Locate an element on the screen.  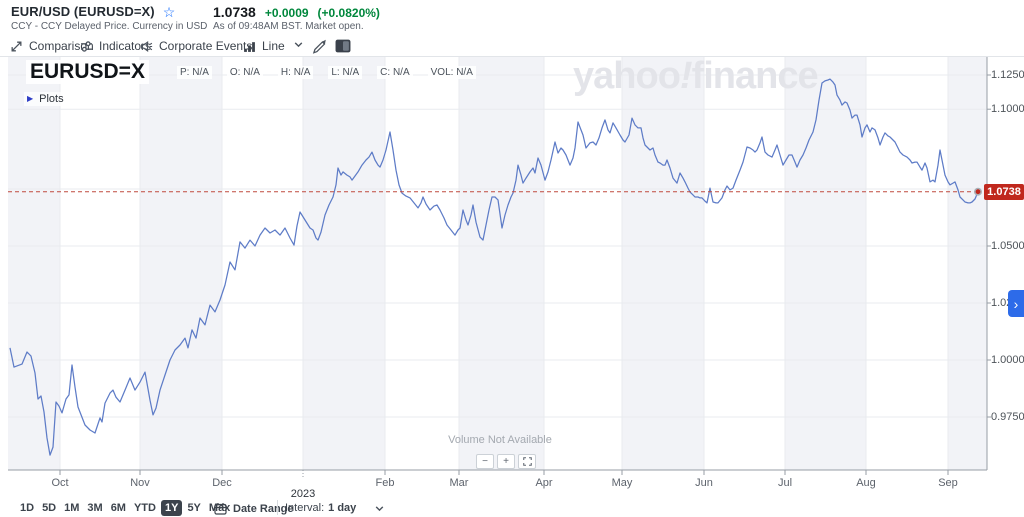
plots-toggle: ▶ Plots is located at coordinates (45, 99).